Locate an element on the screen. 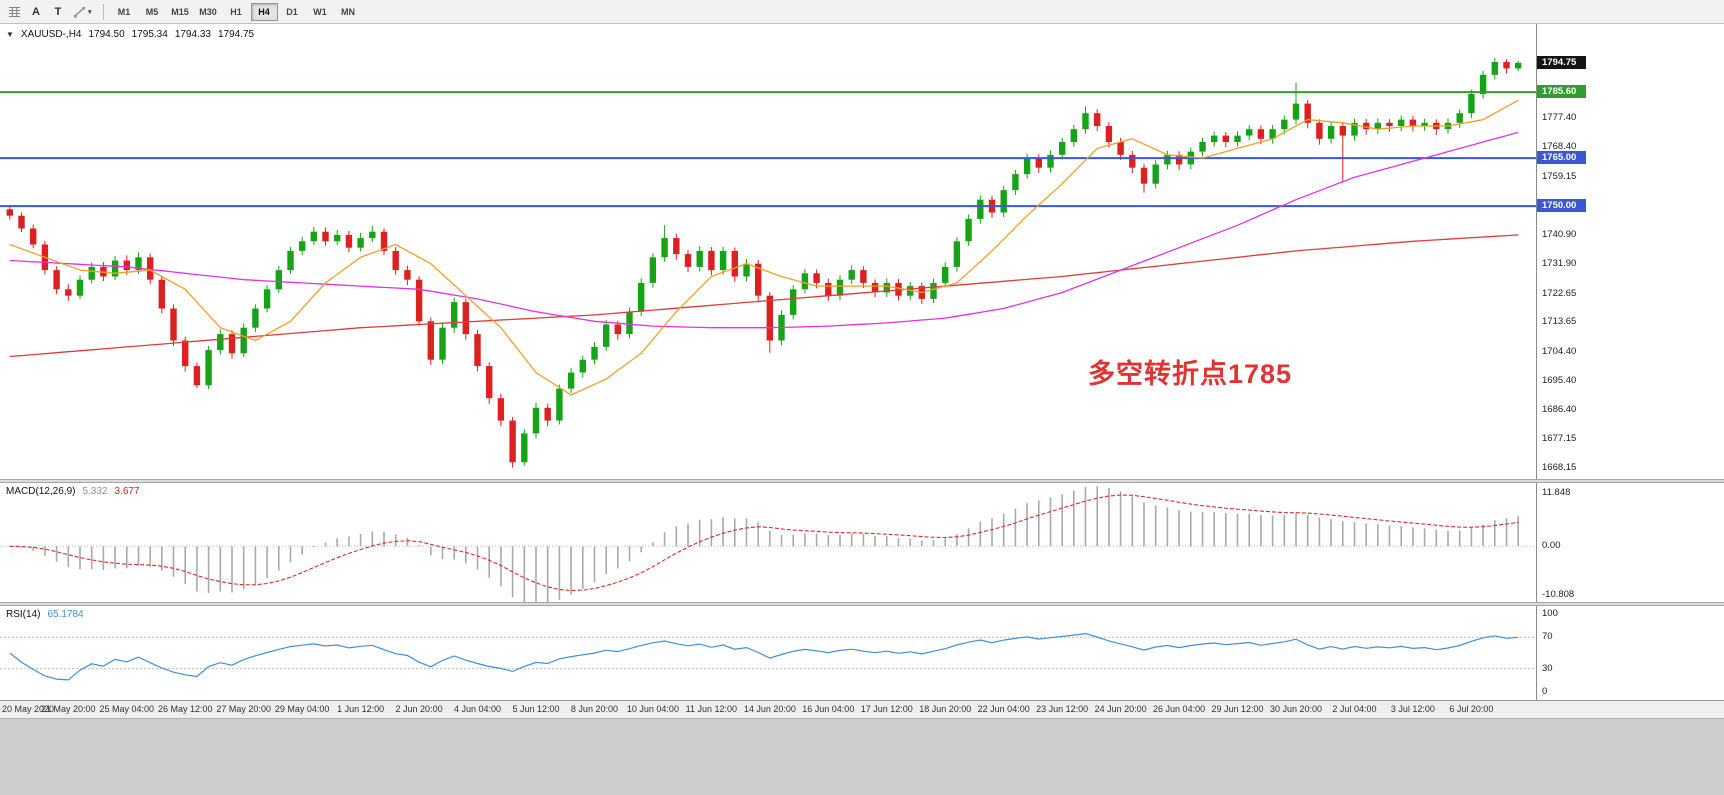 The height and width of the screenshot is (795, 1724). time-axis-label: 29 Jun 12:00 is located at coordinates (1237, 709).